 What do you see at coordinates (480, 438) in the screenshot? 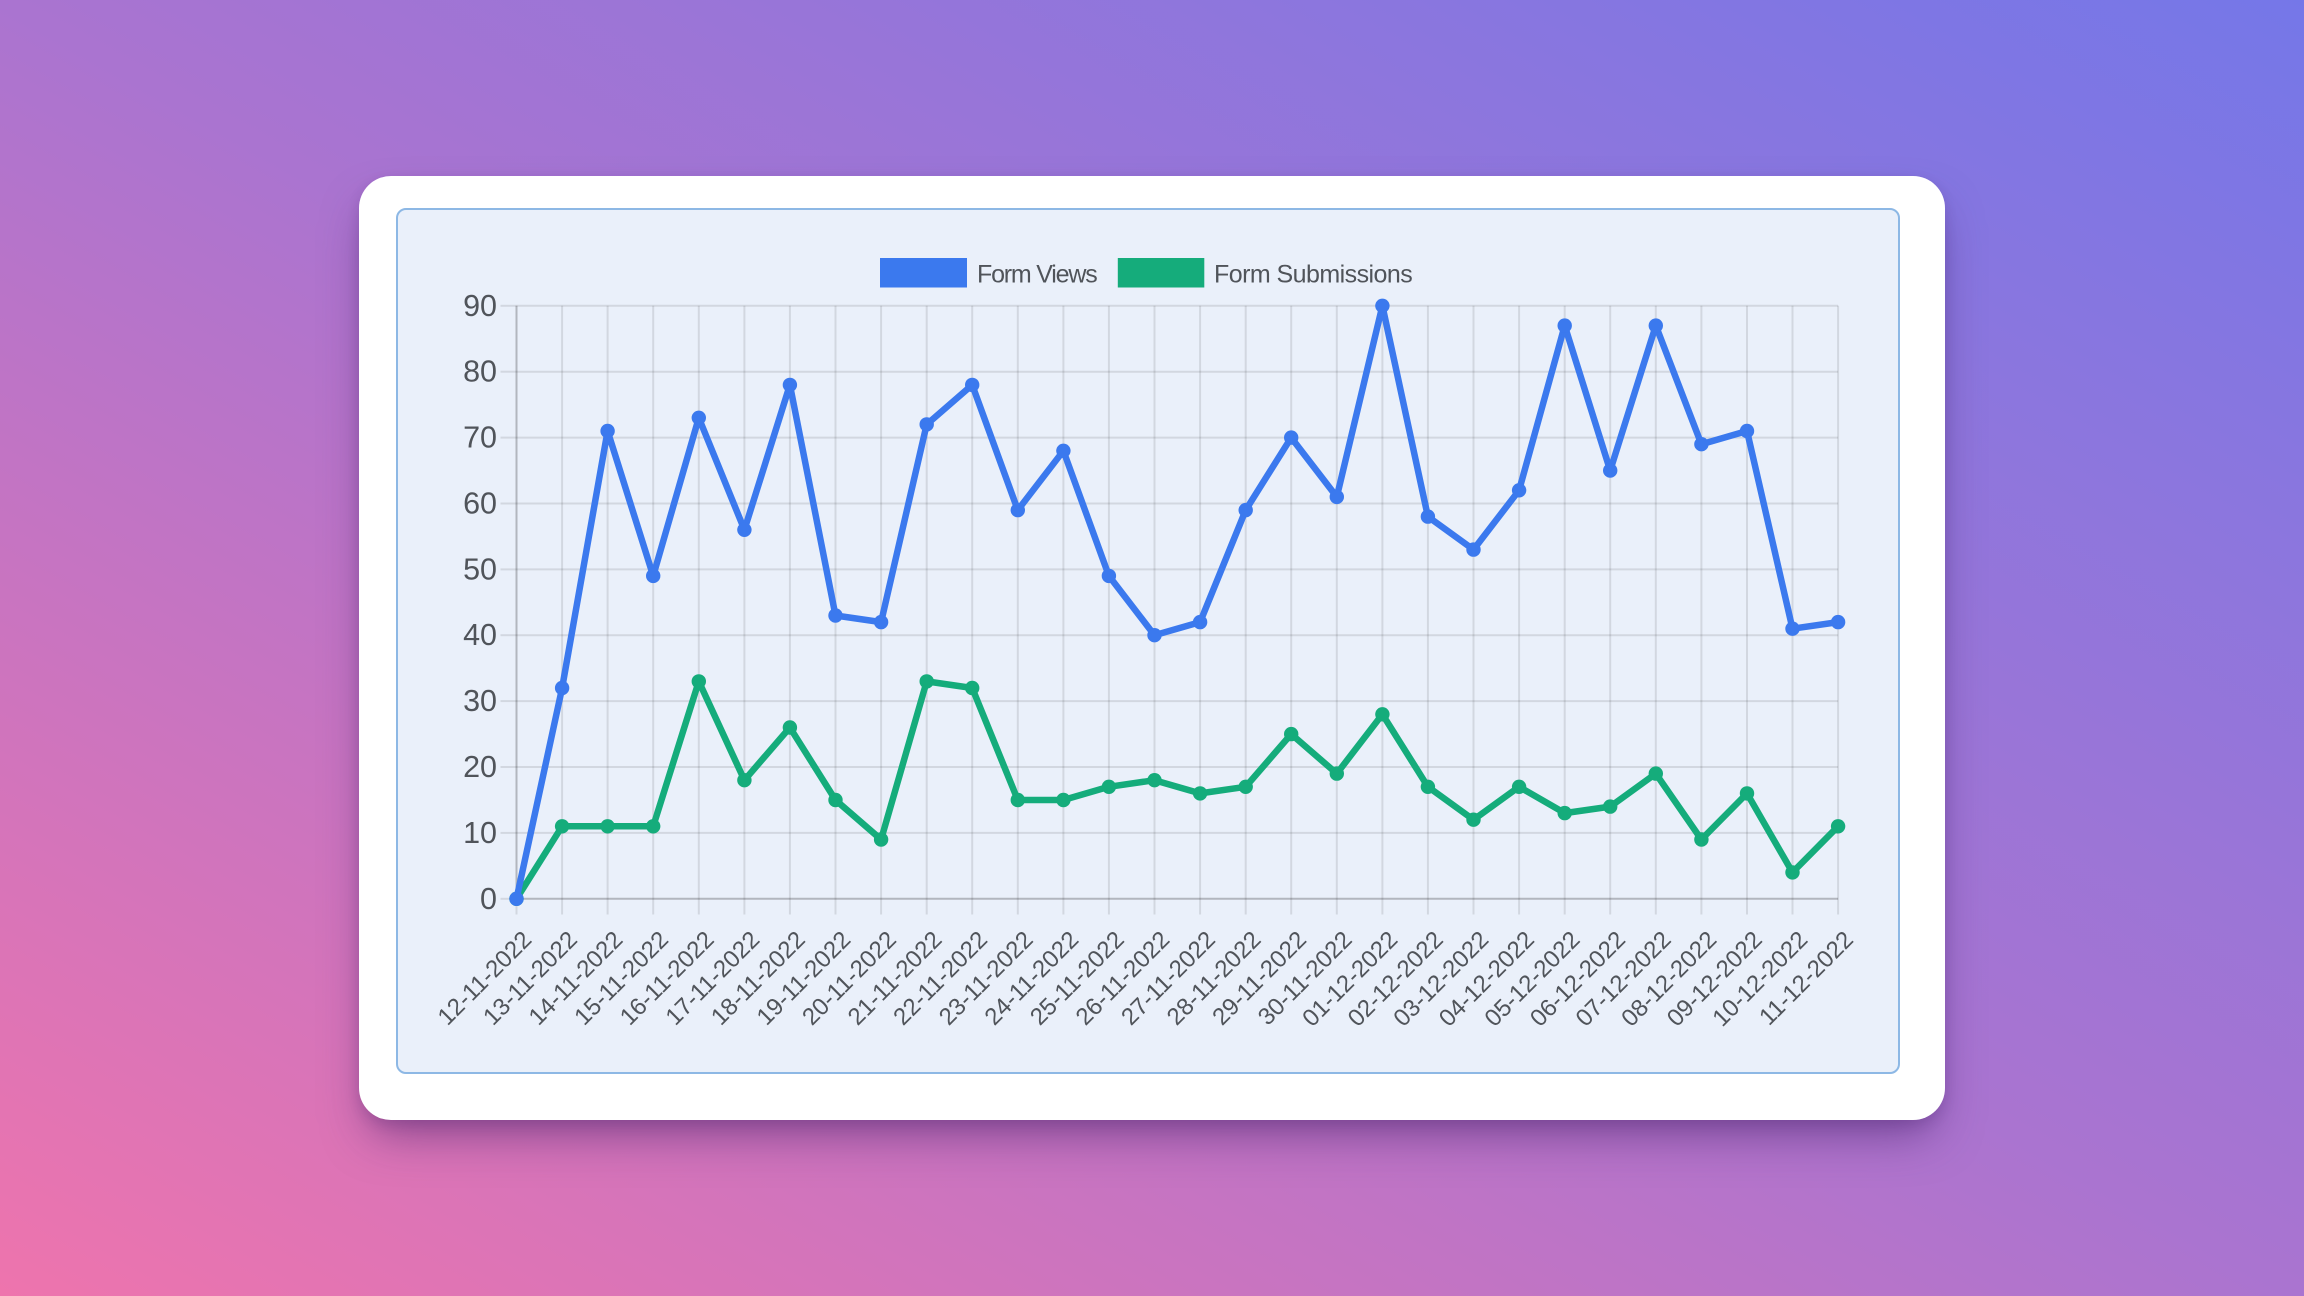
I see `svg-text: 70` at bounding box center [480, 438].